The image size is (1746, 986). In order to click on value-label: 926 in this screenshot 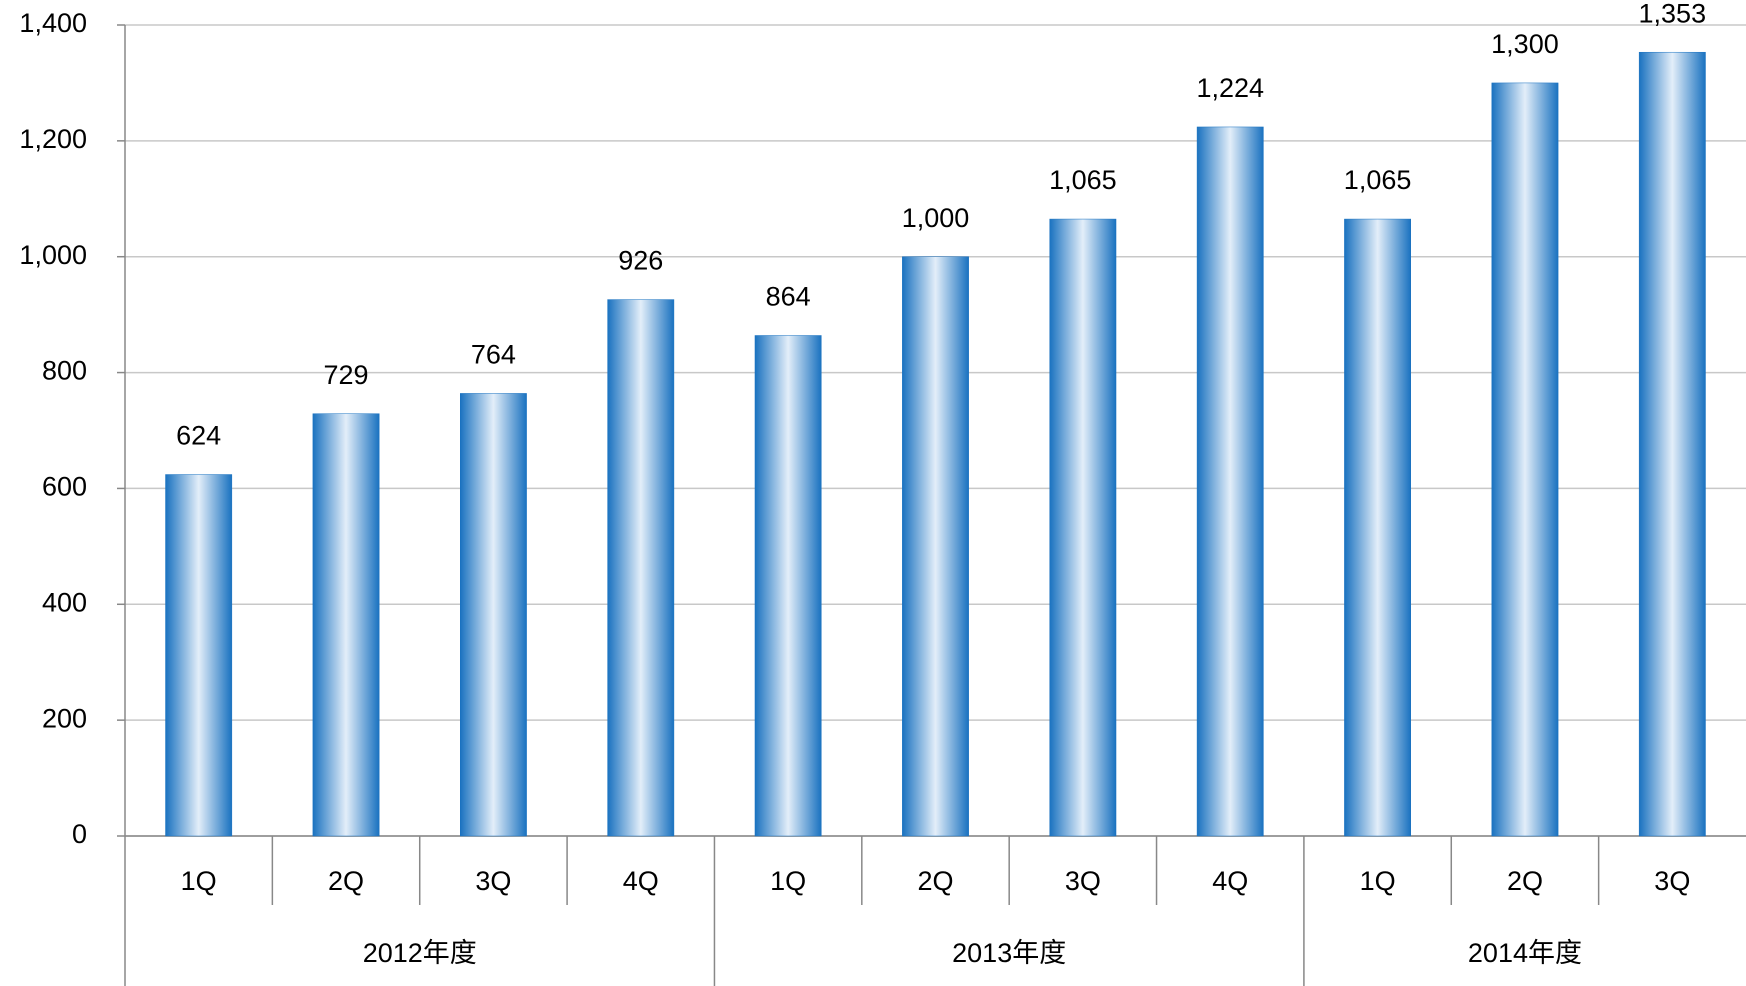, I will do `click(640, 261)`.